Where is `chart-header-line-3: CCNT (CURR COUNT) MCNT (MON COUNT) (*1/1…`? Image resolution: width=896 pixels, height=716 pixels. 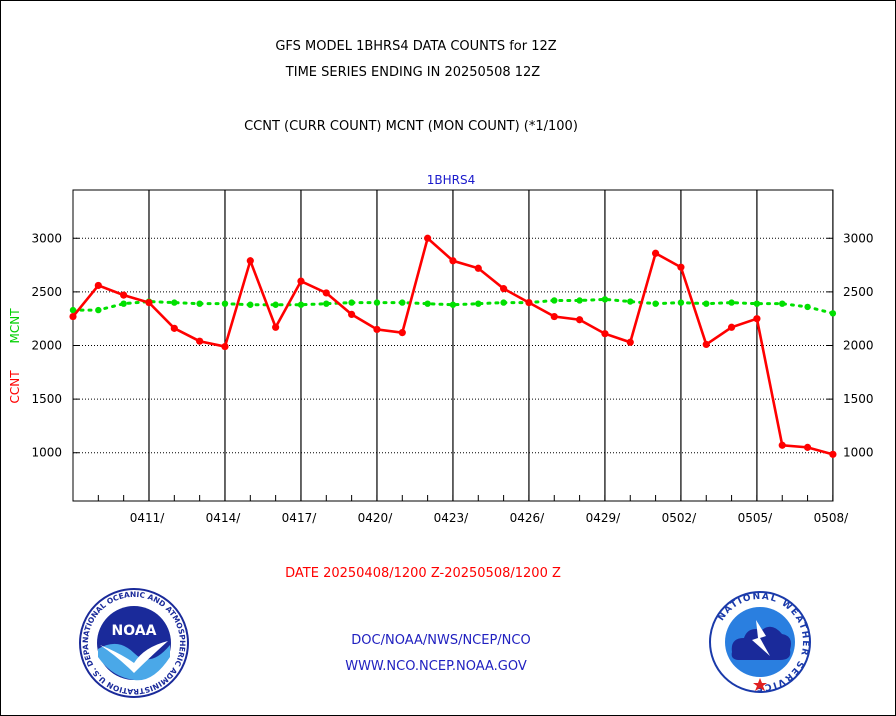 chart-header-line-3: CCNT (CURR COUNT) MCNT (MON COUNT) (*1/1… is located at coordinates (411, 126).